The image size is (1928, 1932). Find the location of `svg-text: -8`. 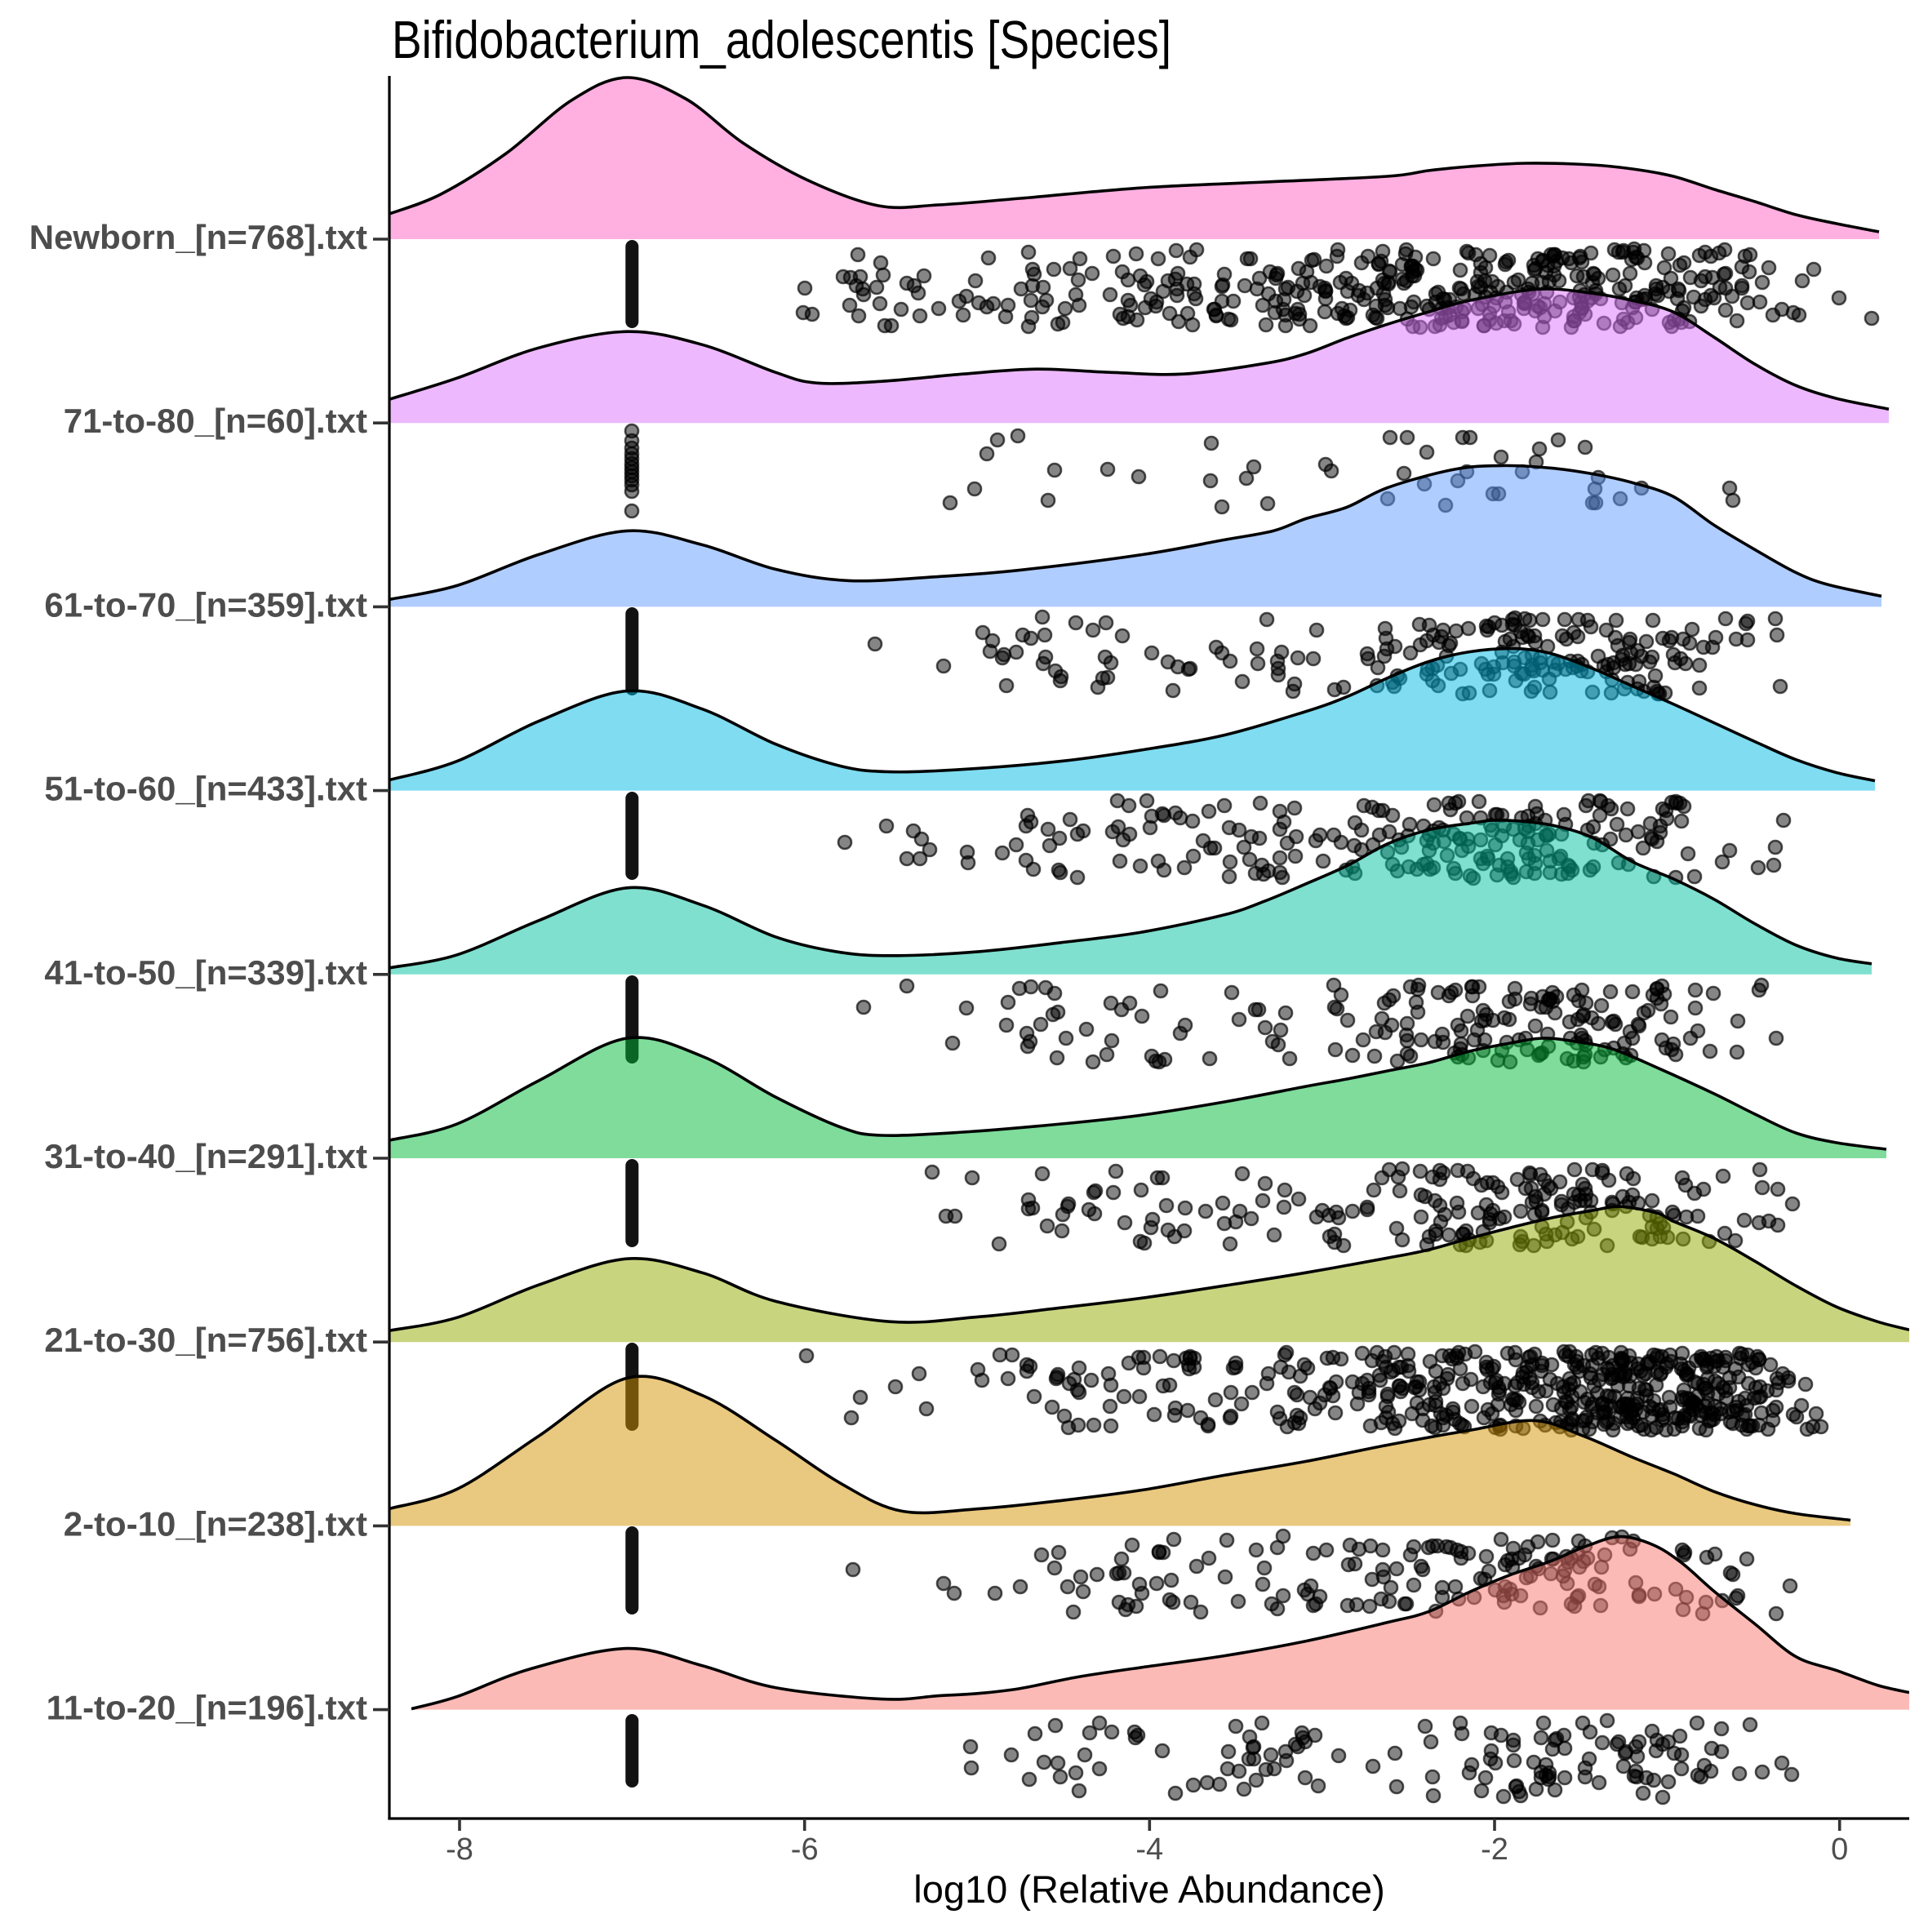

svg-text: -8 is located at coordinates (460, 1849).